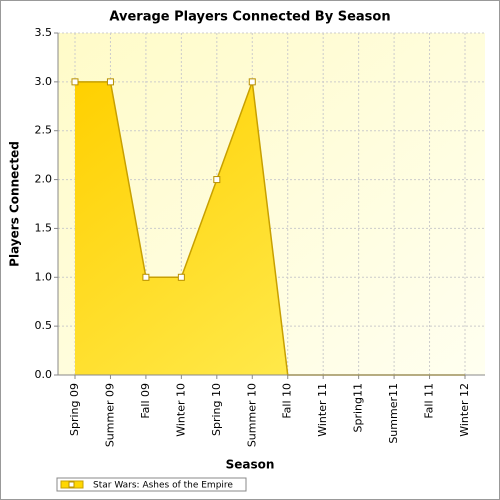  What do you see at coordinates (44, 325) in the screenshot?
I see `y-tick-label: 0.5` at bounding box center [44, 325].